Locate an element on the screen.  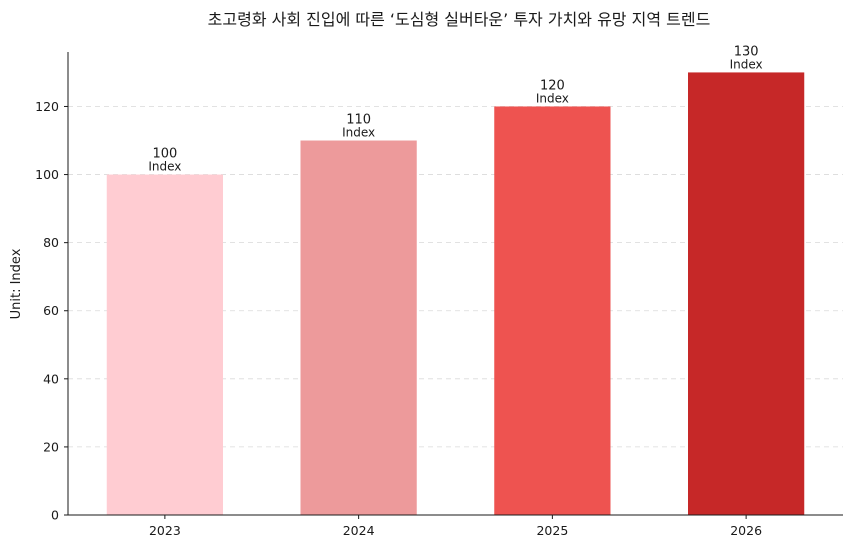
y-tick-label: 100 is located at coordinates (47, 174).